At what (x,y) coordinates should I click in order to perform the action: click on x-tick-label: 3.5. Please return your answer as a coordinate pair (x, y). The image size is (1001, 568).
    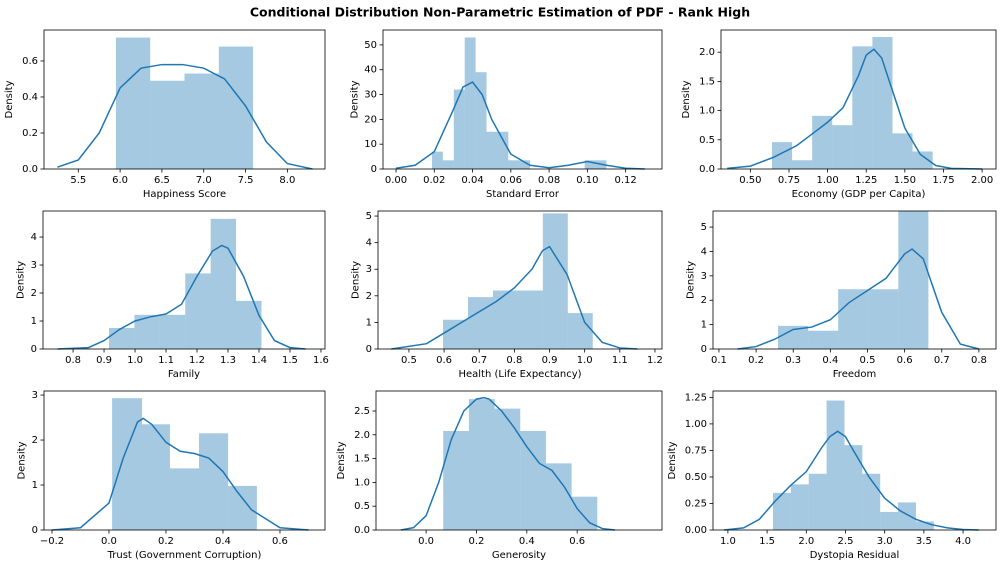
    Looking at the image, I should click on (924, 541).